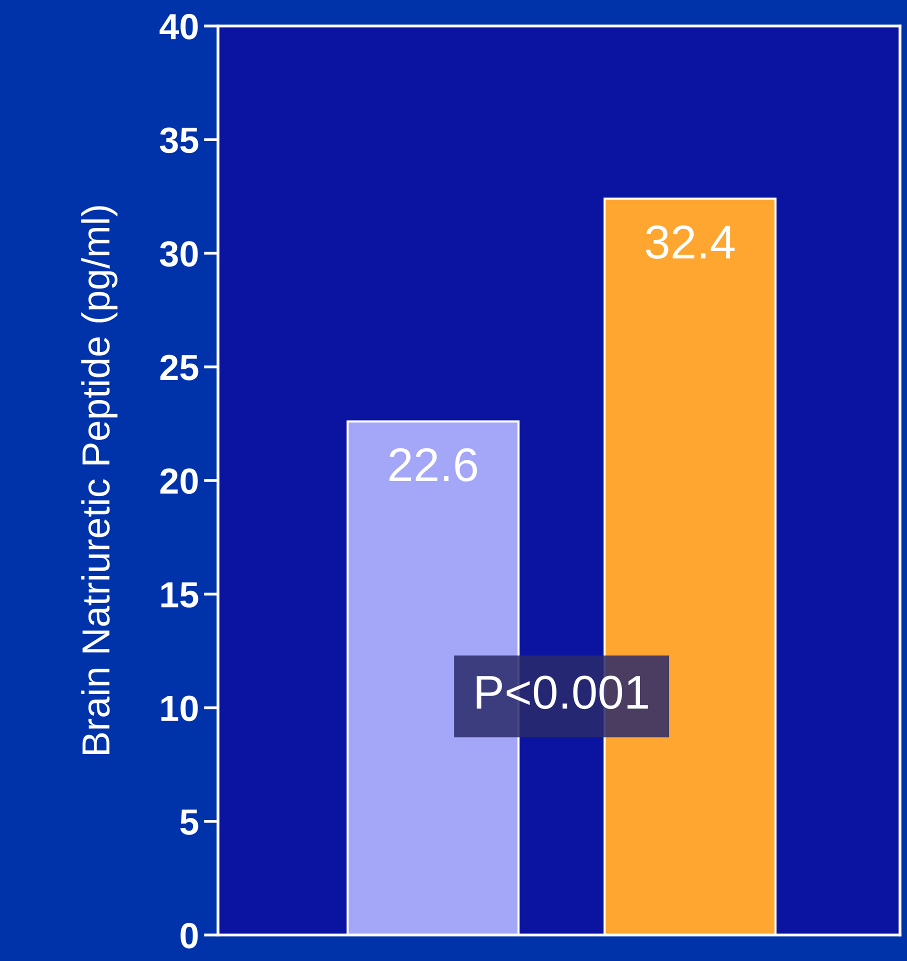 This screenshot has width=907, height=961. What do you see at coordinates (99, 480) in the screenshot?
I see `y-axis-title: Brain Natriuretic Peptide (pg/ml)` at bounding box center [99, 480].